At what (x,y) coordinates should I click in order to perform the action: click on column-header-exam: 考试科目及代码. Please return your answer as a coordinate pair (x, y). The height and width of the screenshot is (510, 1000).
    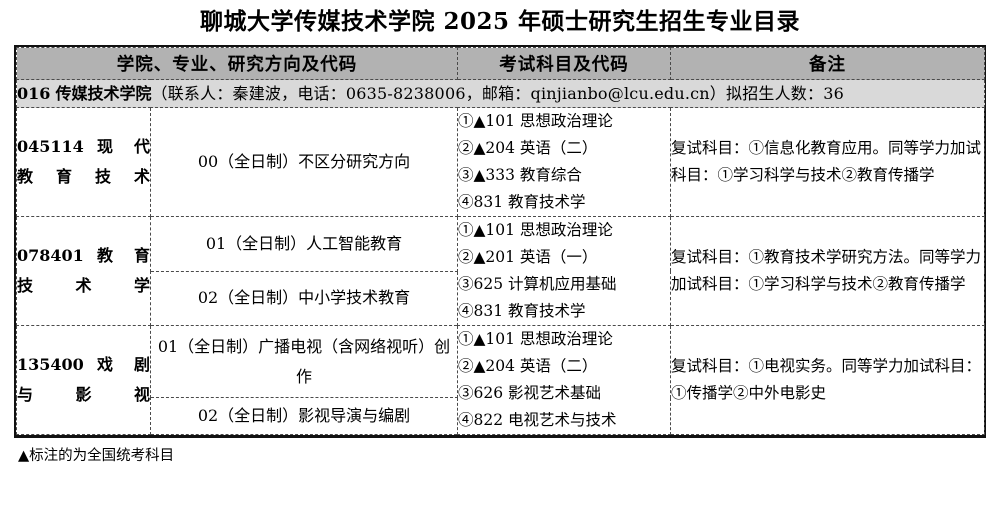
    Looking at the image, I should click on (564, 63).